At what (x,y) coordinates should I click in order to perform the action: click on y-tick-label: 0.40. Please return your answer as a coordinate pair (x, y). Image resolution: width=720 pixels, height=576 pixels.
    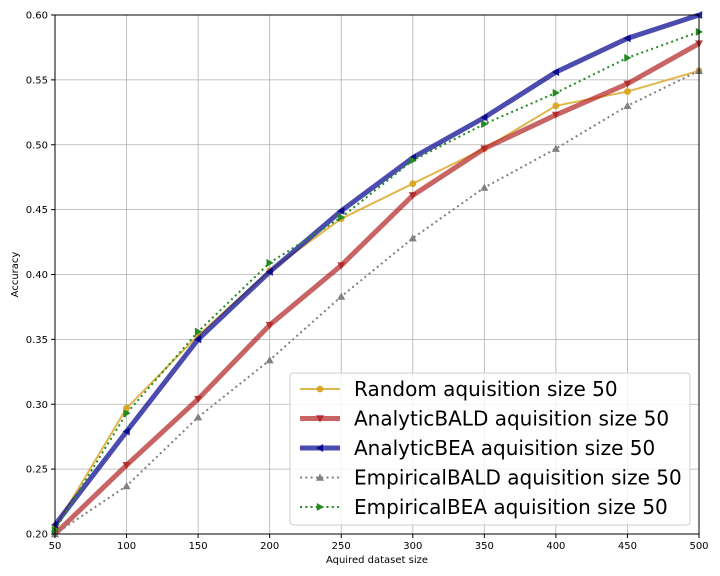
    Looking at the image, I should click on (37, 275).